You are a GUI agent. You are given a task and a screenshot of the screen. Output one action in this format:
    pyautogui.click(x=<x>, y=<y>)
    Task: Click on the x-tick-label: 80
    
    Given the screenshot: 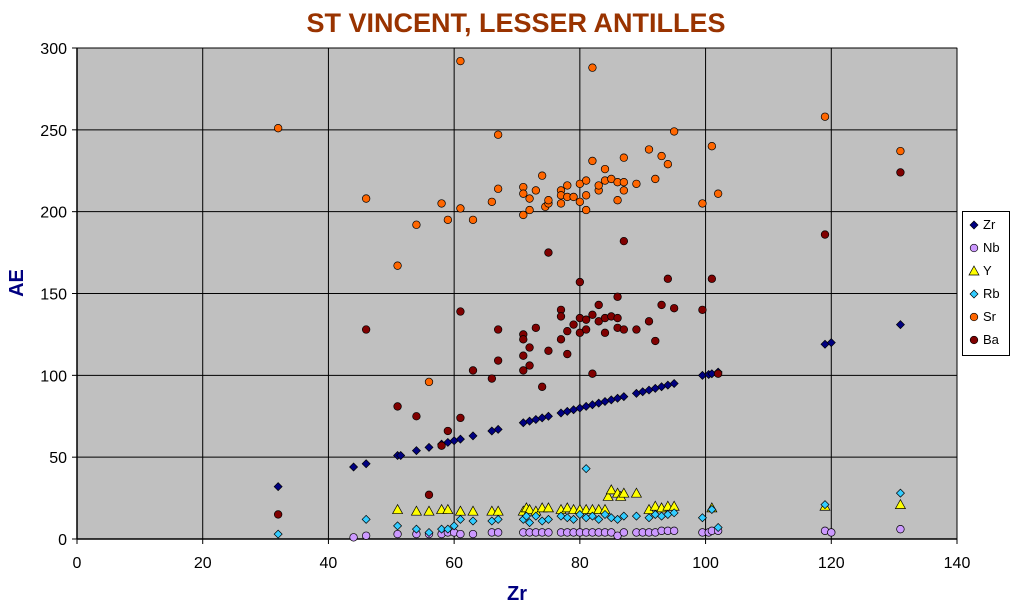 What is the action you would take?
    pyautogui.click(x=580, y=563)
    